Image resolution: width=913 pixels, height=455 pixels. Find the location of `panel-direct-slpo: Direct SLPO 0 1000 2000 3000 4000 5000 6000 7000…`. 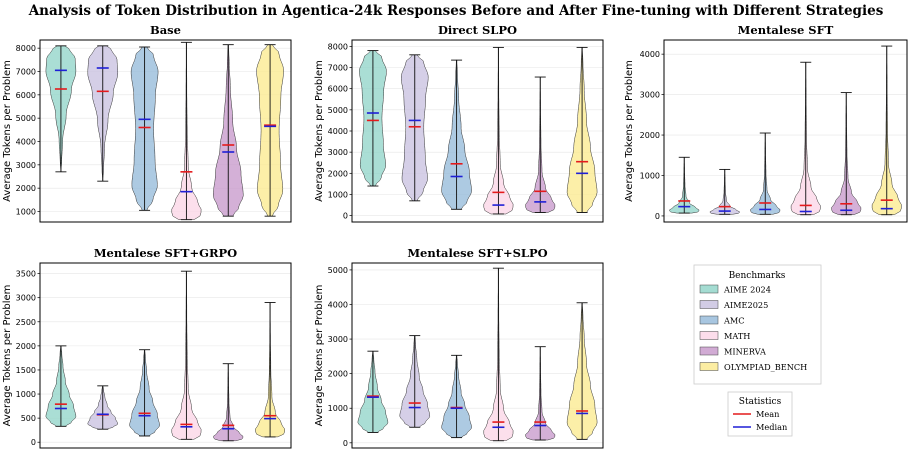

panel-direct-slpo: Direct SLPO 0 1000 2000 3000 4000 5000 6000 7000… is located at coordinates (459, 123).